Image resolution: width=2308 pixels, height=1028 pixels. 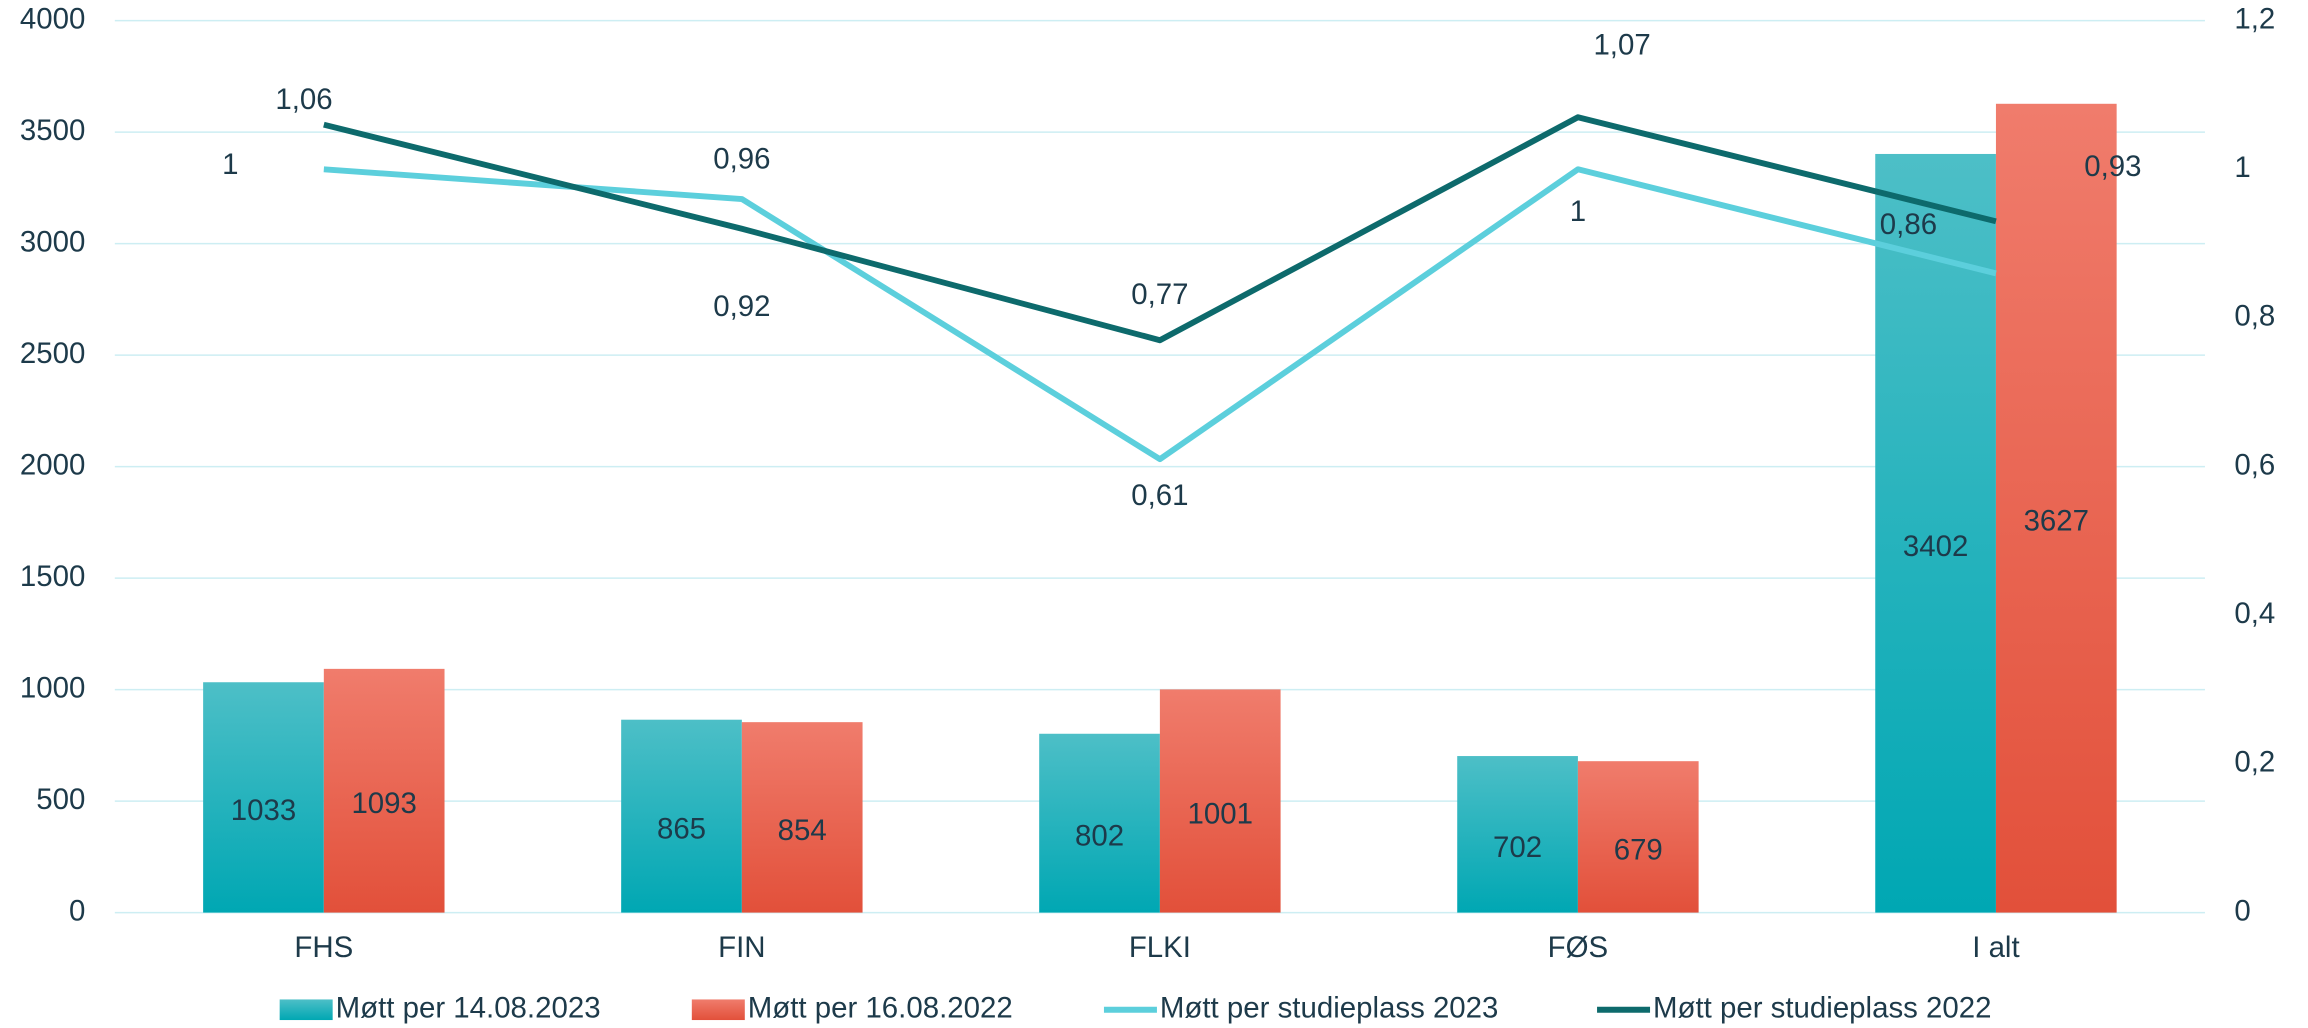 What do you see at coordinates (468, 1008) in the screenshot?
I see `legend-label: Møtt per 14.08.2023` at bounding box center [468, 1008].